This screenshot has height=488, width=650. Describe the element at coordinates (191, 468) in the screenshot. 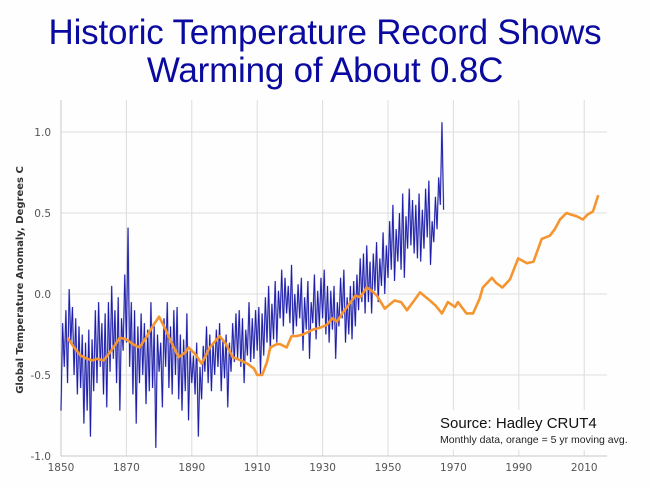

I see `x-tick-label: 1890` at that location.